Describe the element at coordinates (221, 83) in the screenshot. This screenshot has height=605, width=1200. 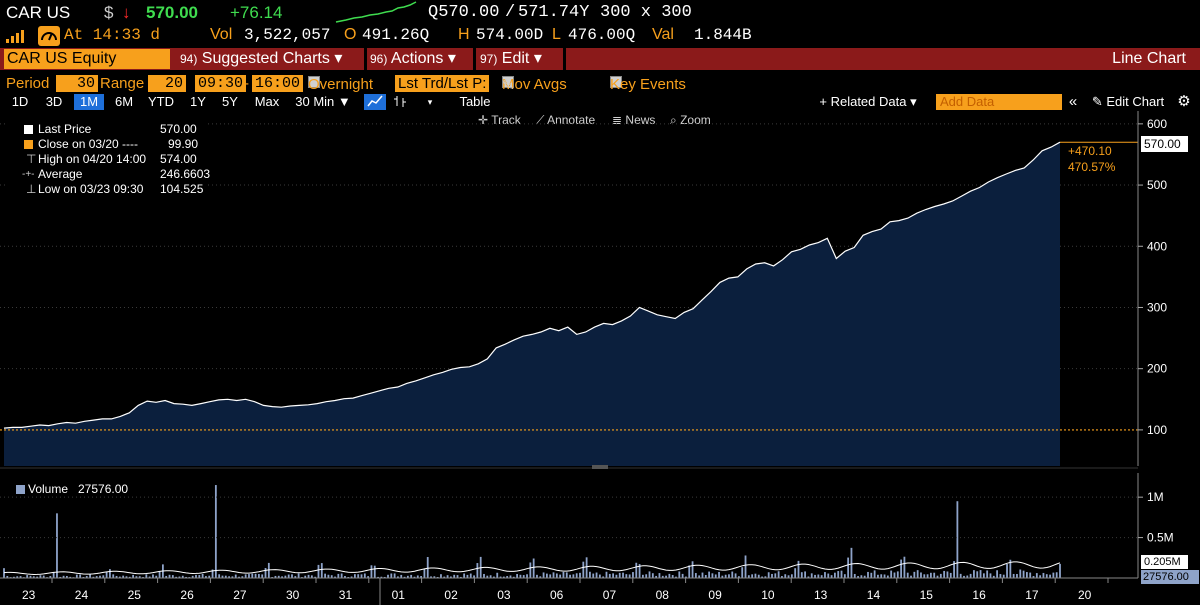
I see `start-time-input: 09:30` at that location.